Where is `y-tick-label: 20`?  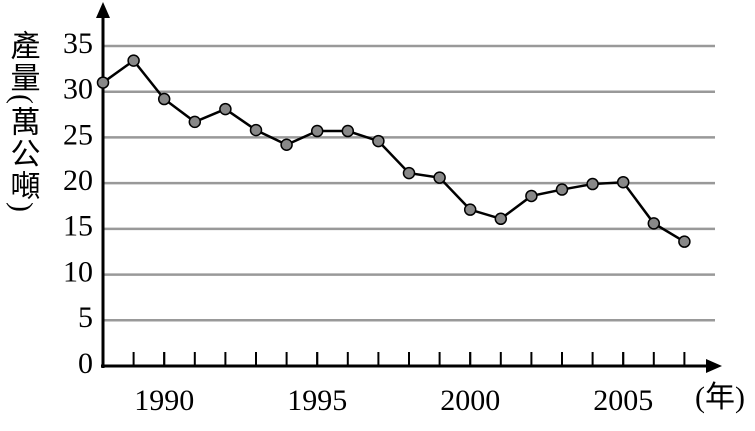 y-tick-label: 20 is located at coordinates (78, 180).